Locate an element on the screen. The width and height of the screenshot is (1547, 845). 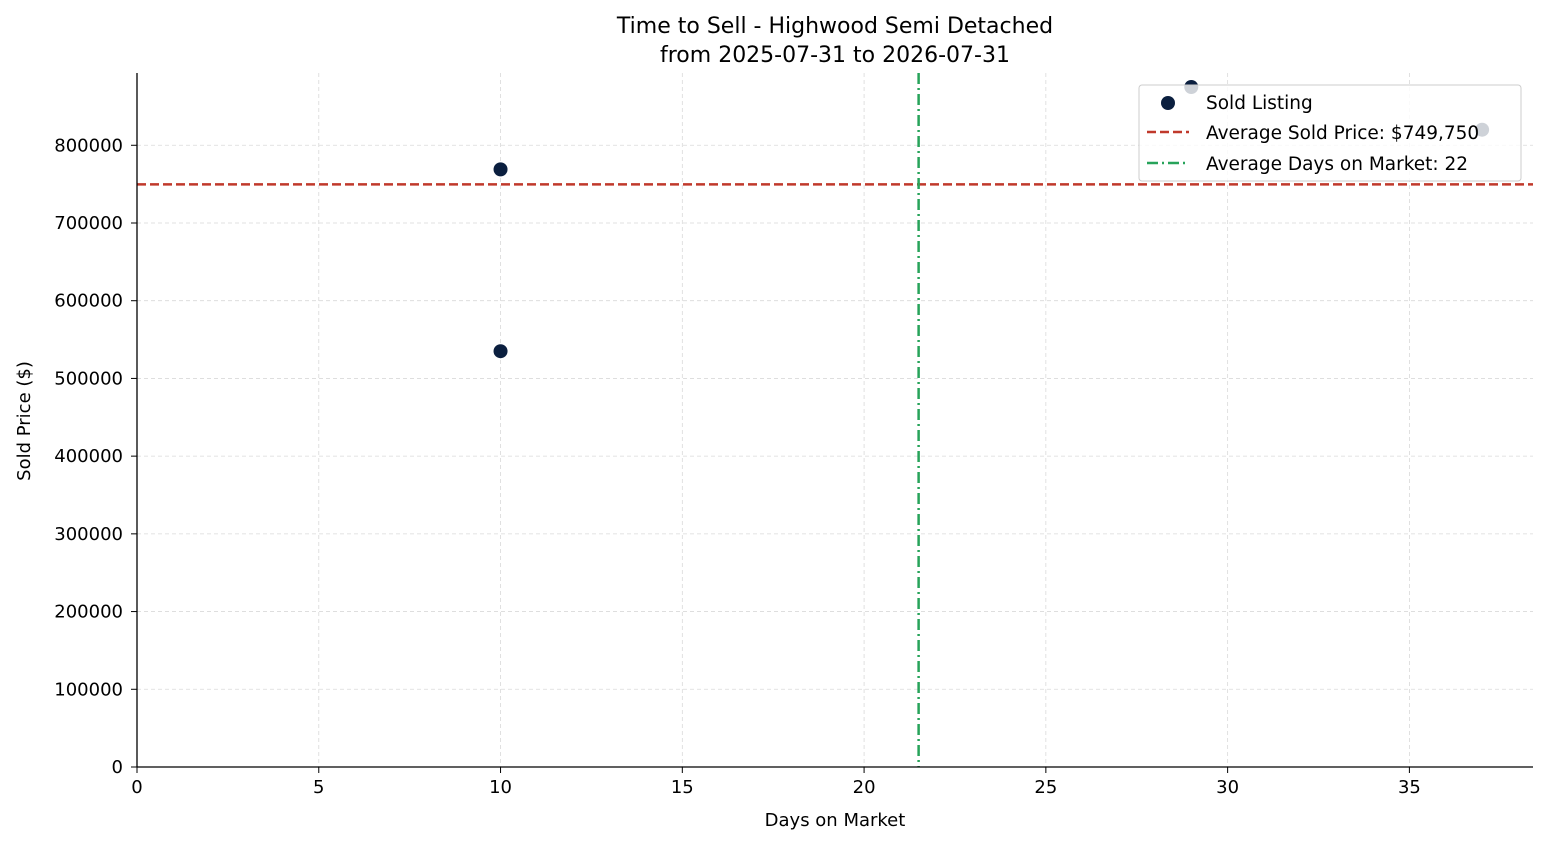
legend-frame is located at coordinates (1330, 133).